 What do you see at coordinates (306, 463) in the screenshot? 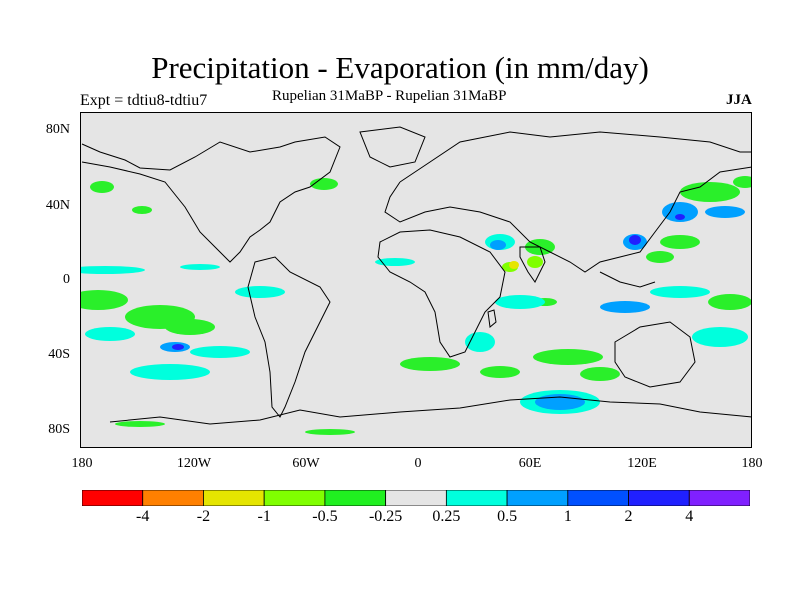
I see `lon-label-60w: 60W` at bounding box center [306, 463].